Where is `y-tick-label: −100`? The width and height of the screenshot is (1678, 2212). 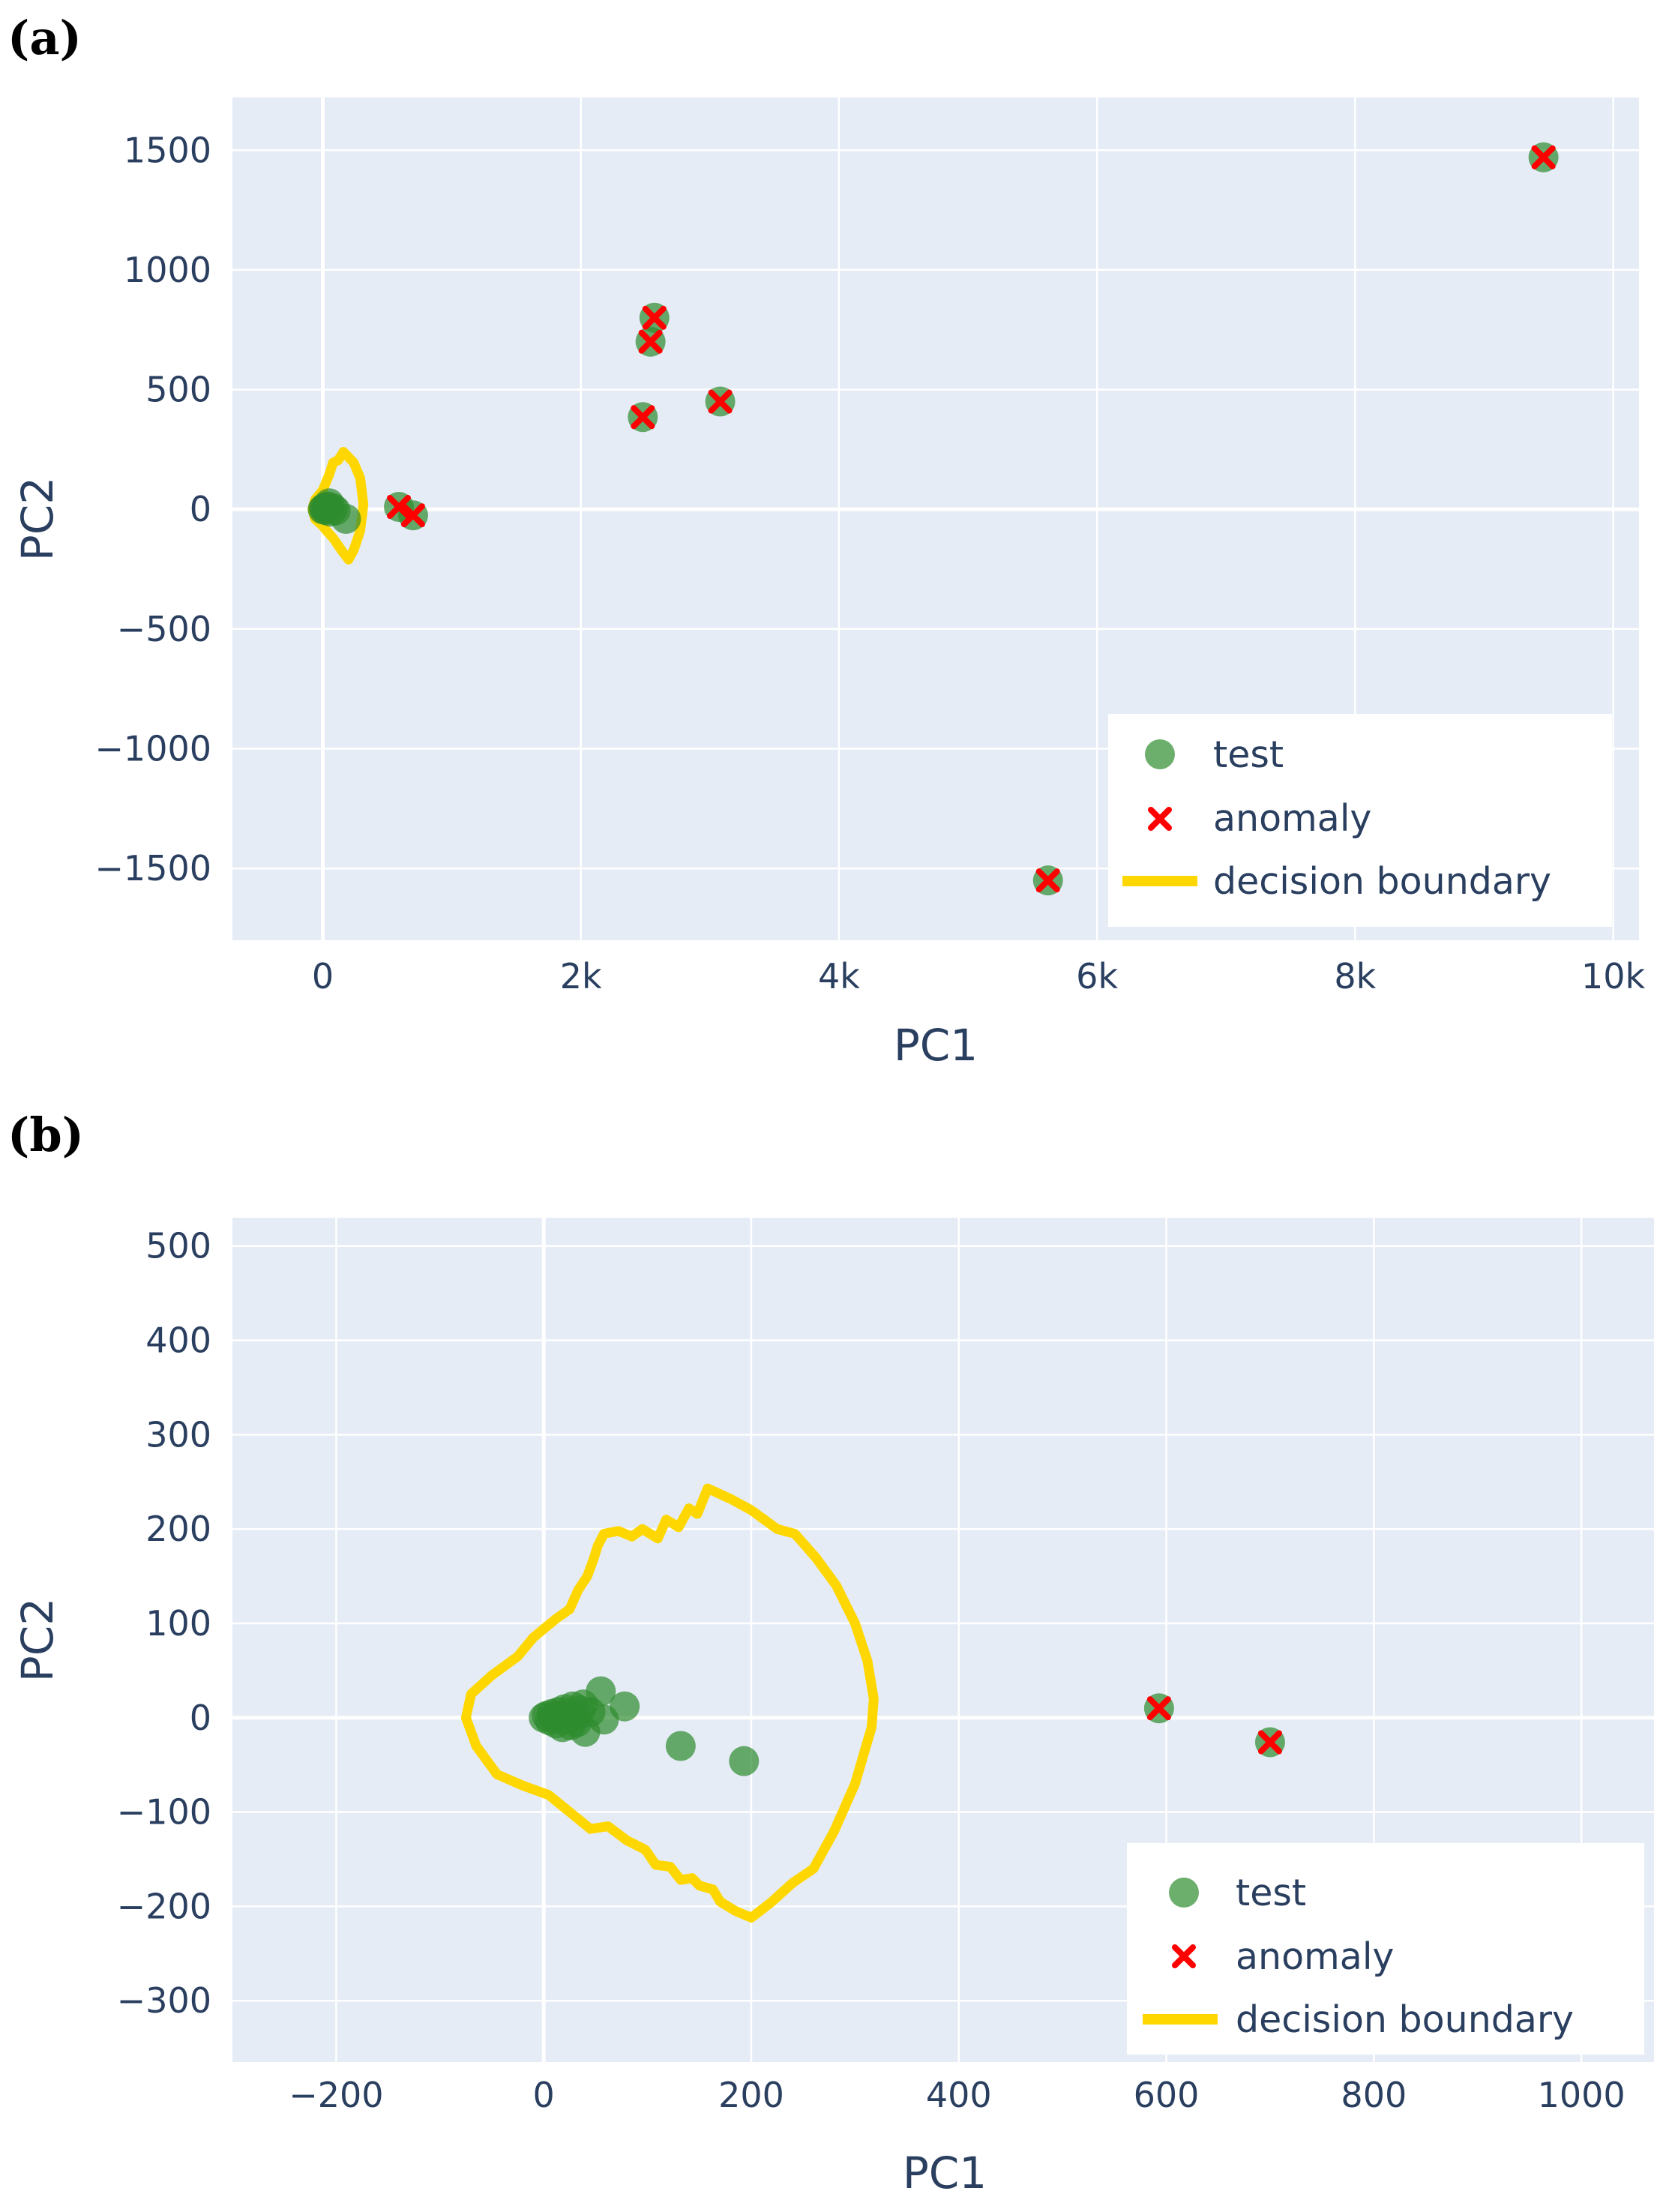
y-tick-label: −100 is located at coordinates (164, 1812).